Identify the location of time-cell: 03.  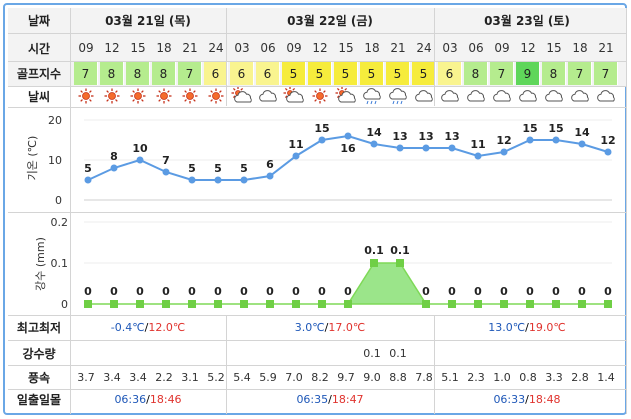
(450, 48).